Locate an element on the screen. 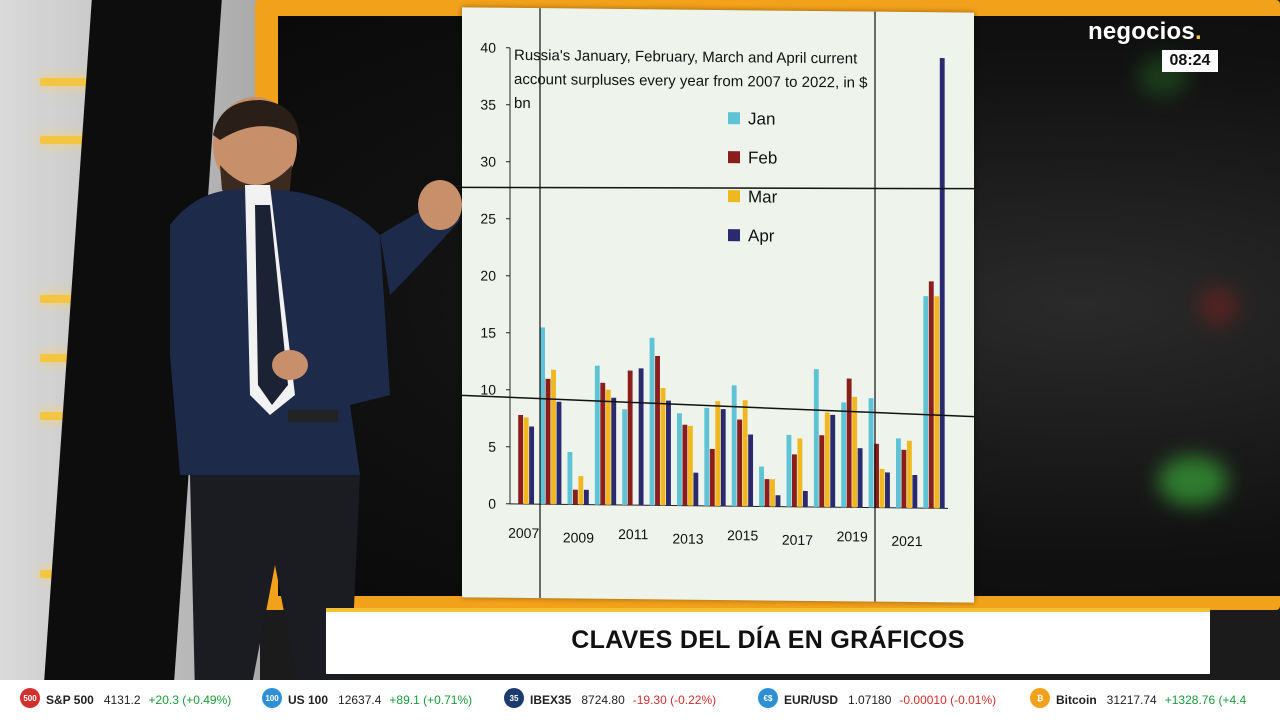 This screenshot has width=1280, height=720. y-tick-label: 40 is located at coordinates (488, 48).